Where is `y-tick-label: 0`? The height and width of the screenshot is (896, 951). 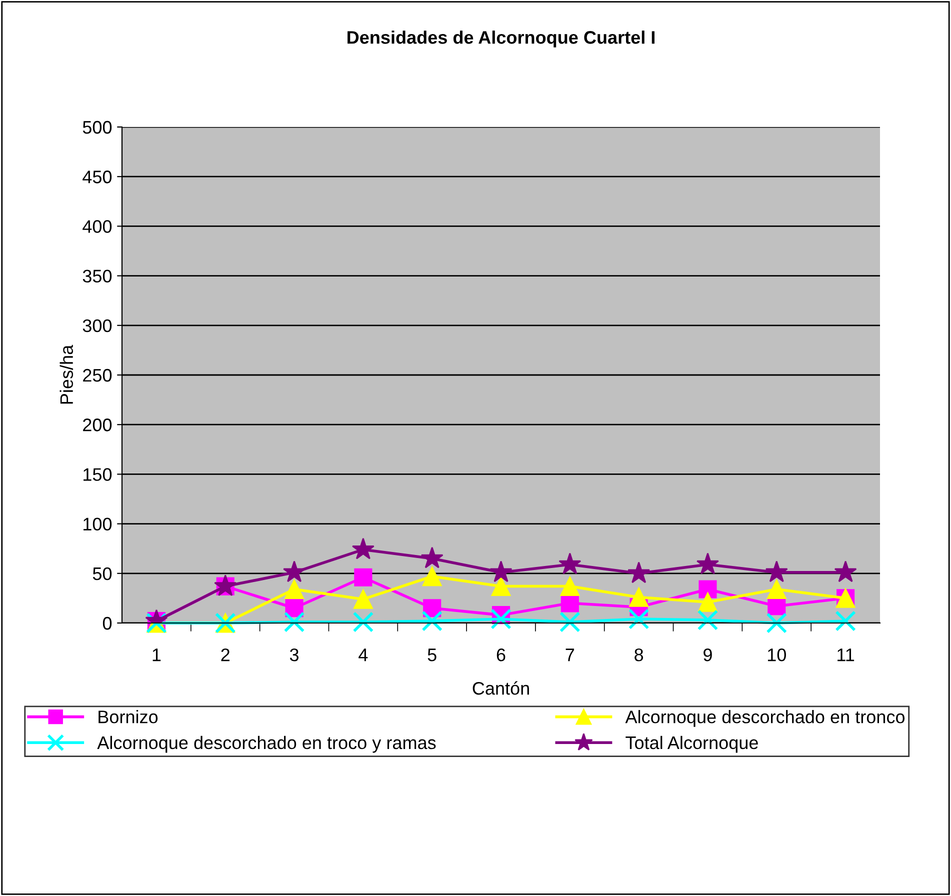
y-tick-label: 0 is located at coordinates (107, 623).